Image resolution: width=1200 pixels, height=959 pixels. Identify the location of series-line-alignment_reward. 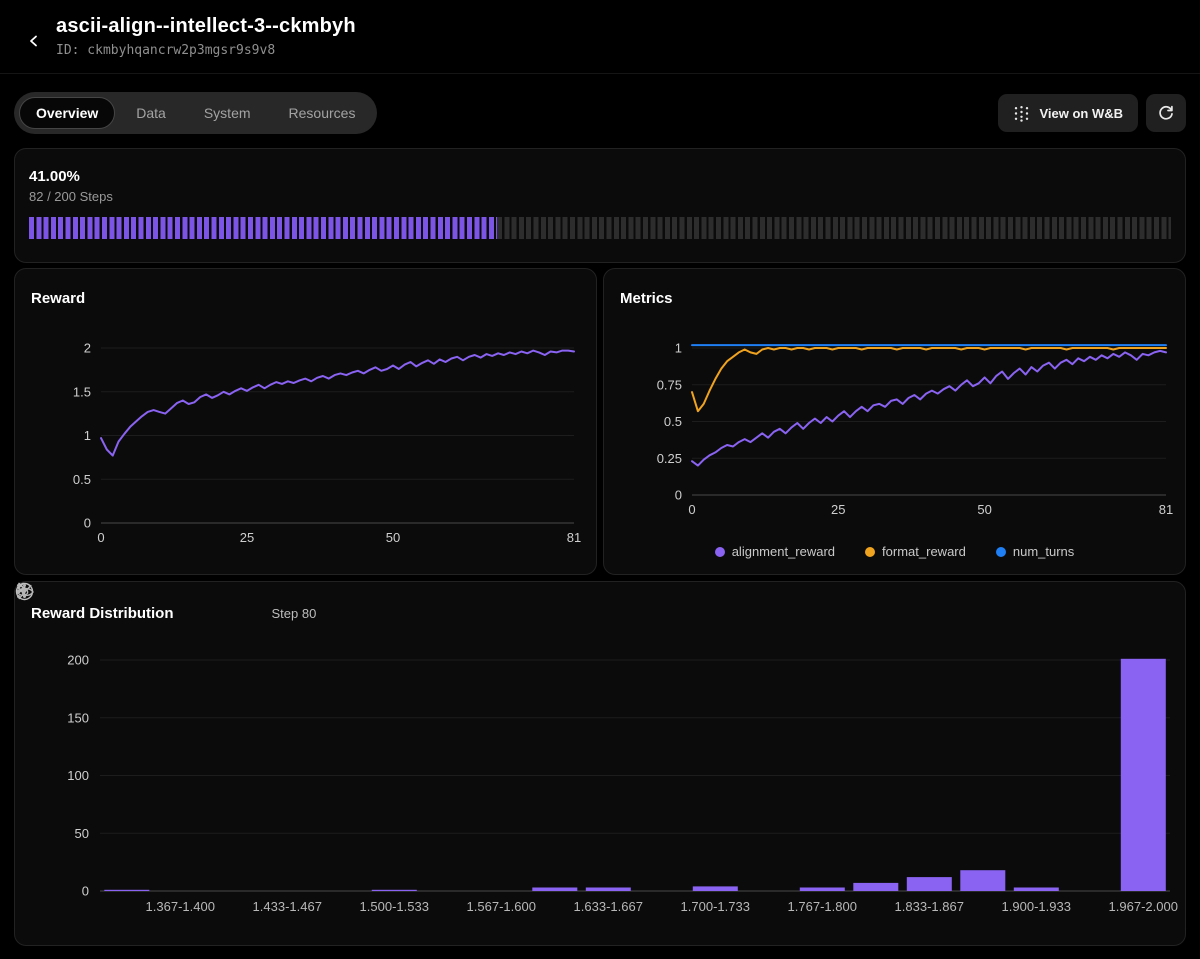
(929, 408).